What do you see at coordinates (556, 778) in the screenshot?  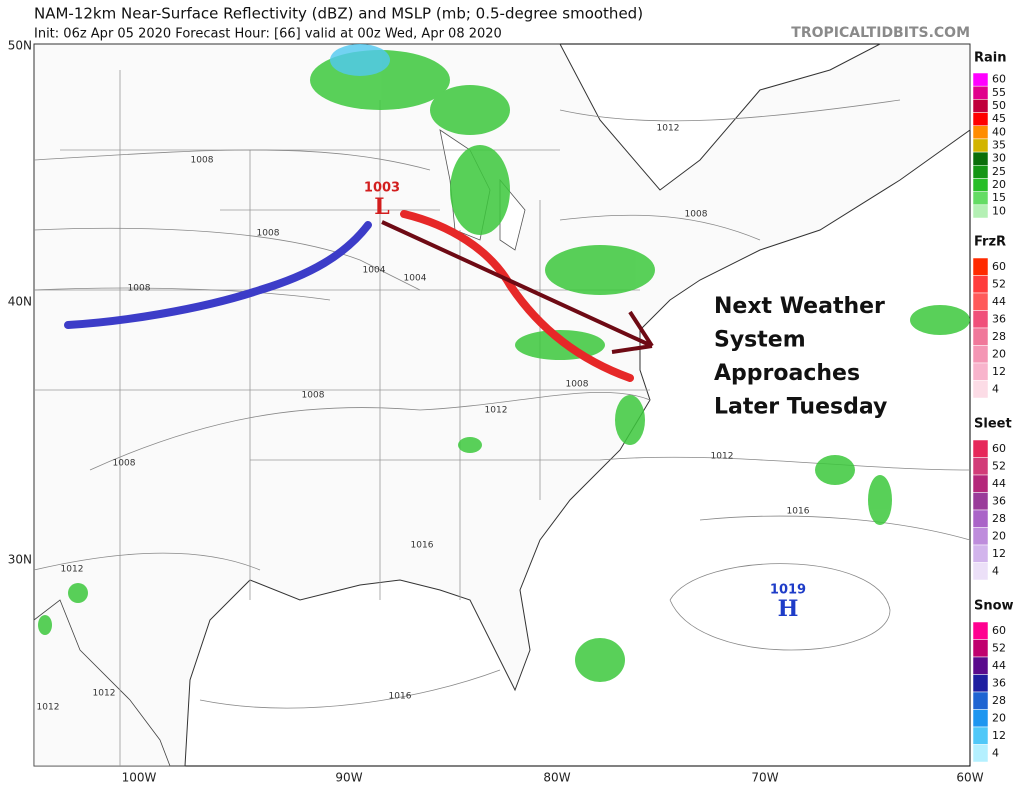 I see `lon-label: 80W` at bounding box center [556, 778].